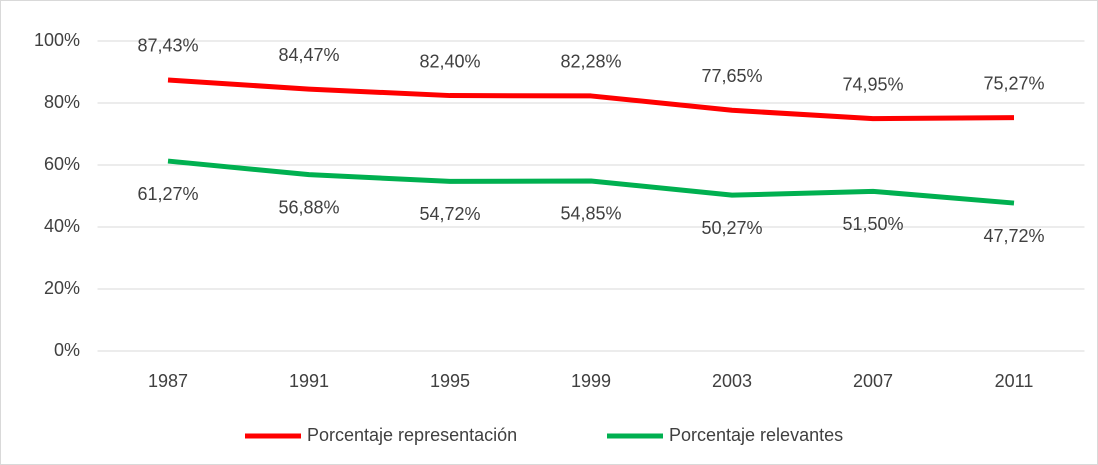  What do you see at coordinates (167, 46) in the screenshot?
I see `data-label: 87,43%` at bounding box center [167, 46].